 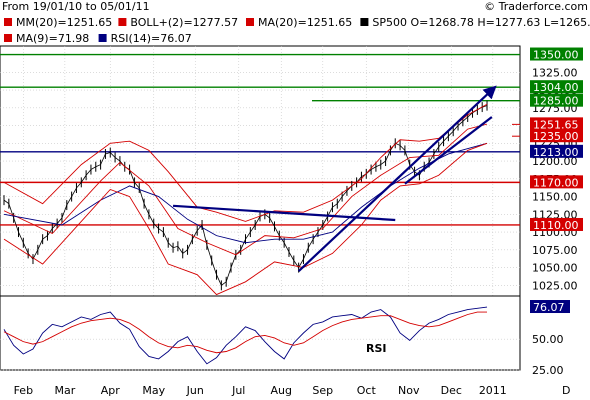 What do you see at coordinates (52, 38) in the screenshot?
I see `legend-item-0: MA(9)=71.98` at bounding box center [52, 38].